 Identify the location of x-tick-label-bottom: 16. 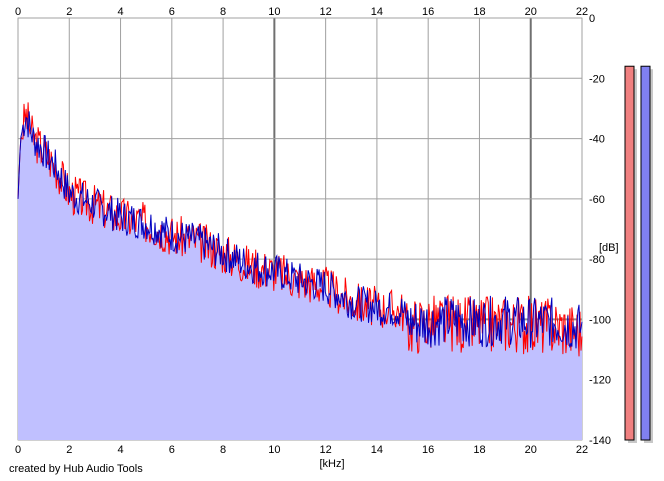
(428, 450).